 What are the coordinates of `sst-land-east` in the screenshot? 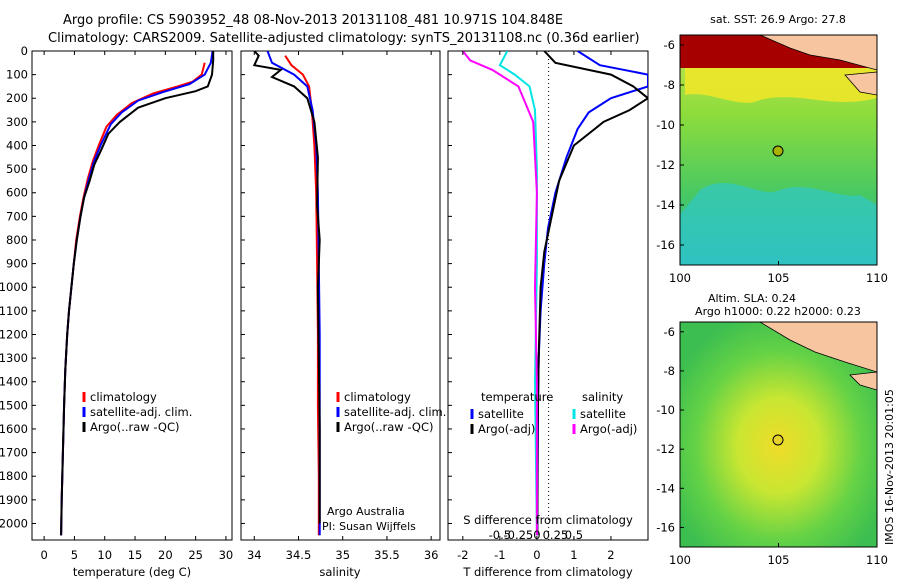 It's located at (860, 83).